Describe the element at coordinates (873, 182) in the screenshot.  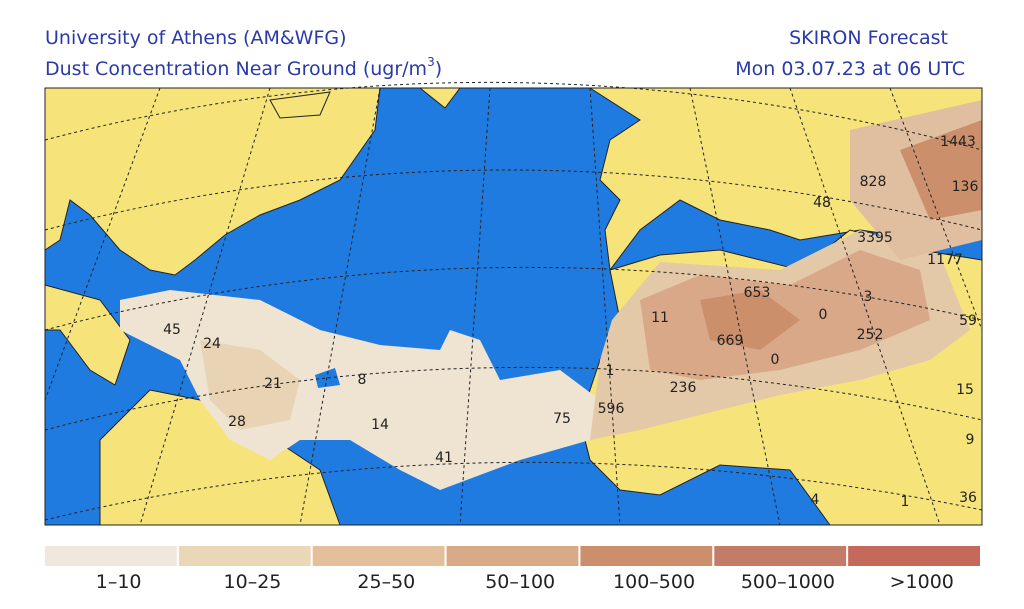
I see `map-label: 828` at that location.